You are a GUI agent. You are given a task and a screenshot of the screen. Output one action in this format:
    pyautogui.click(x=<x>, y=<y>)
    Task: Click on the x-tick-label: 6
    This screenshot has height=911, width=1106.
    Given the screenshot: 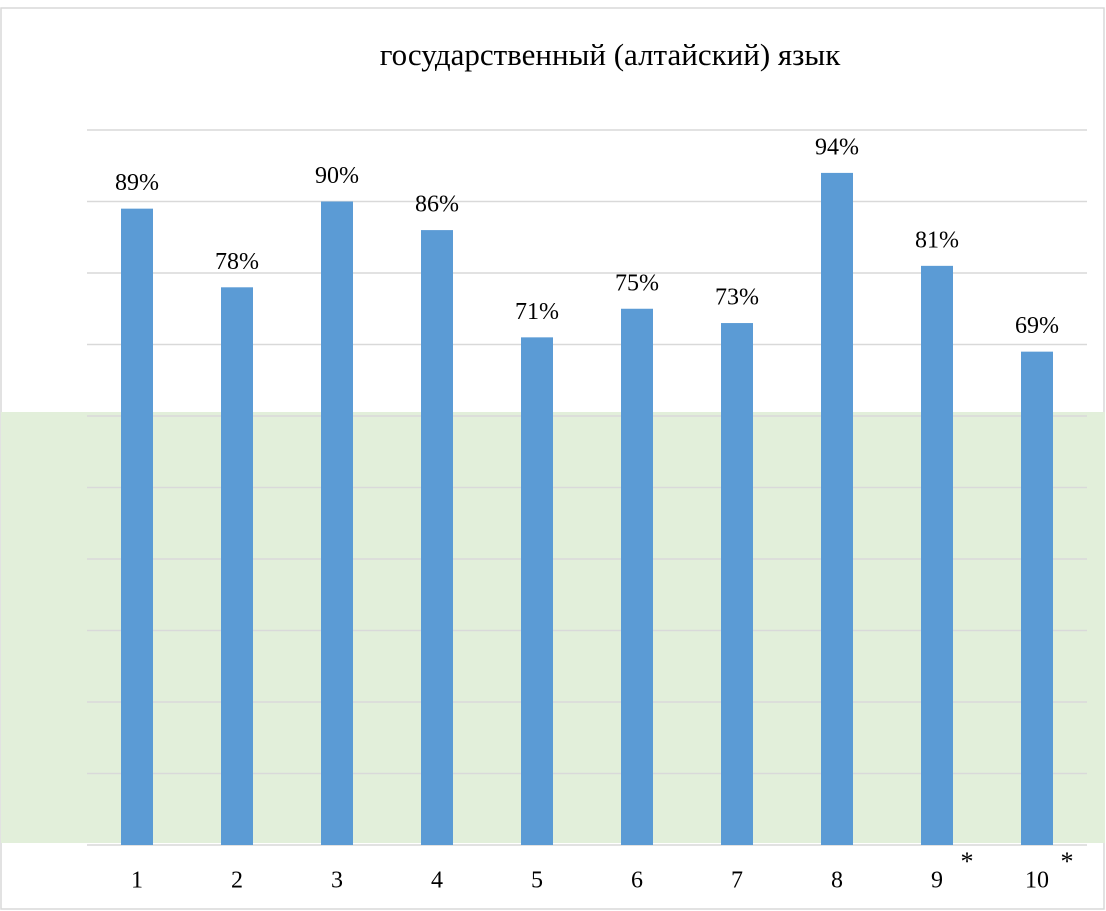 What is the action you would take?
    pyautogui.click(x=637, y=881)
    